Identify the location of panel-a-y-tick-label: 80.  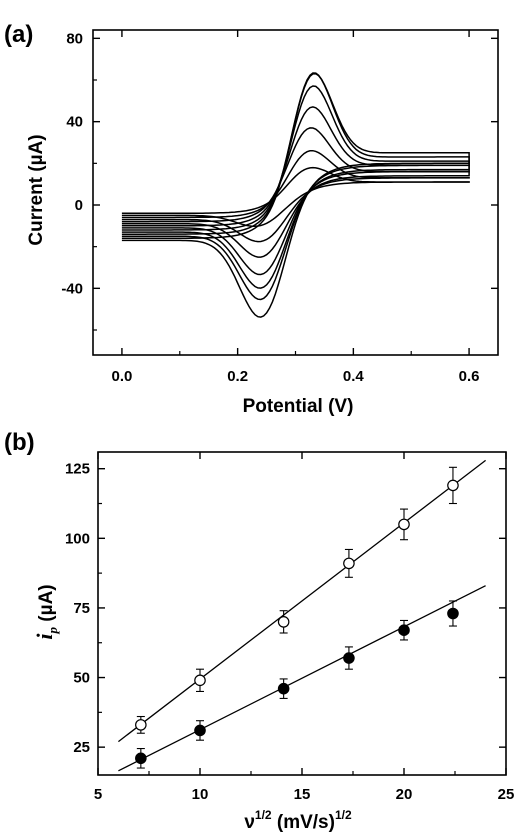
(74, 38).